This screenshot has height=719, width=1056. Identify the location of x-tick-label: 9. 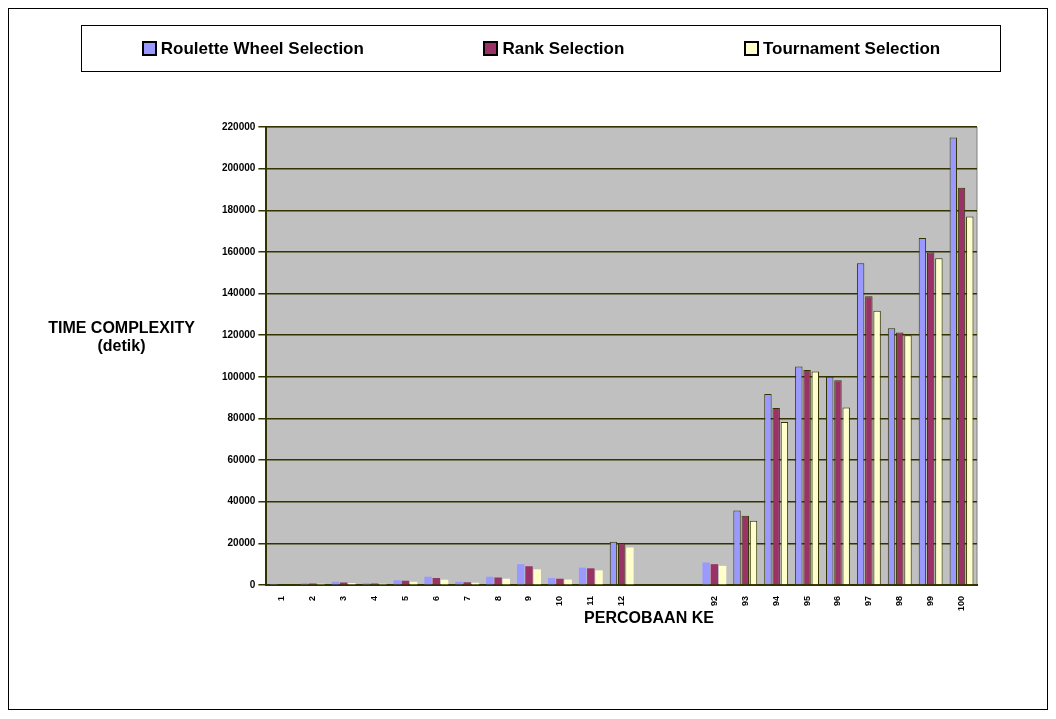
(528, 598).